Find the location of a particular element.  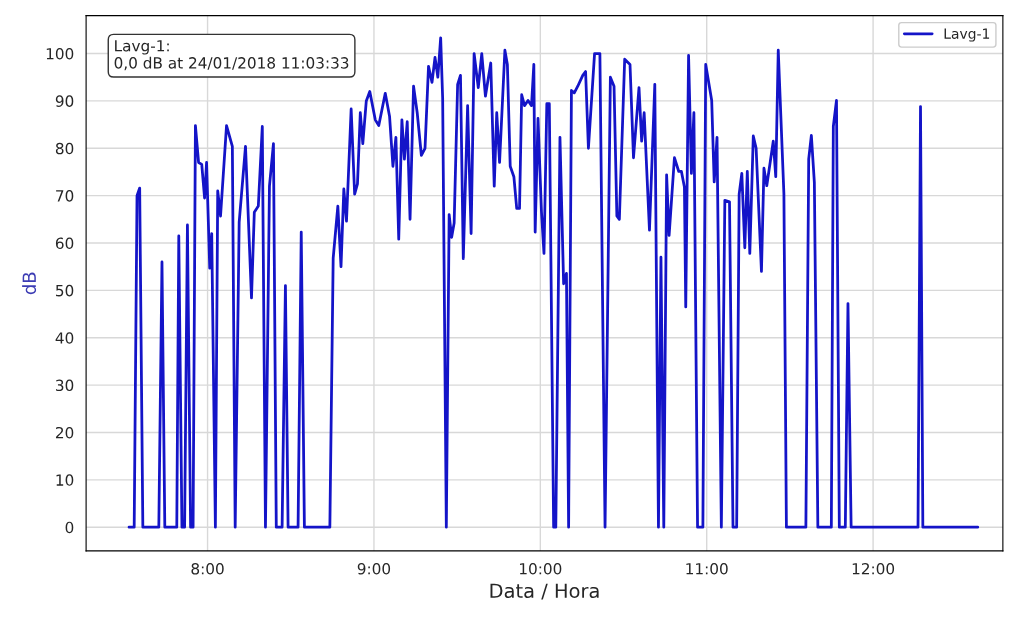

y-axis-title: dB is located at coordinates (29, 283).